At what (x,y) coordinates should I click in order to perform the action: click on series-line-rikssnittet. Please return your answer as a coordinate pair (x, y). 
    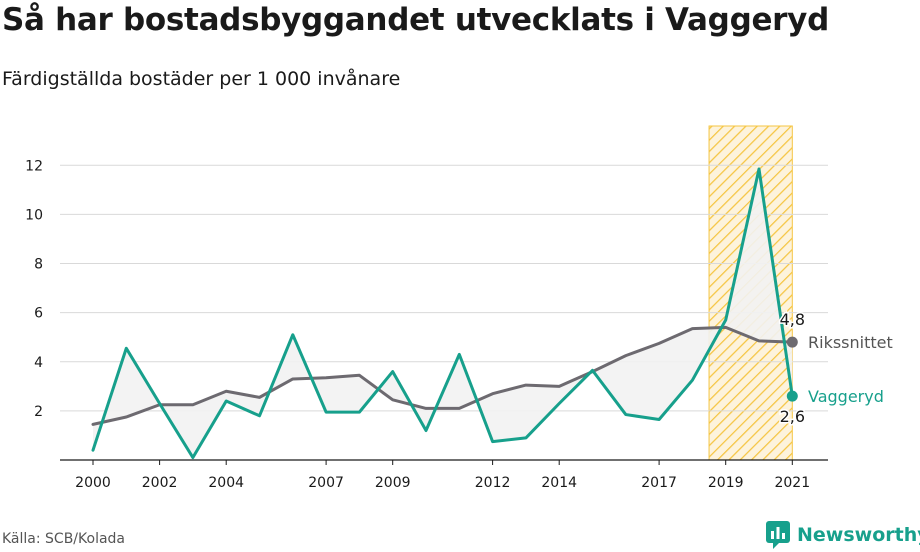
    Looking at the image, I should click on (442, 375).